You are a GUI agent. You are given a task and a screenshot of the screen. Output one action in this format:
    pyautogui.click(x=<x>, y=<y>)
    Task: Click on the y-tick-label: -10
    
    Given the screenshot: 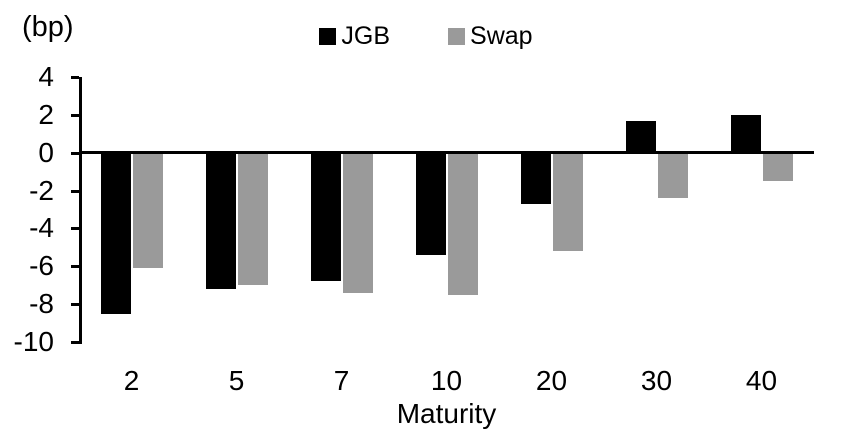 What is the action you would take?
    pyautogui.click(x=33, y=342)
    